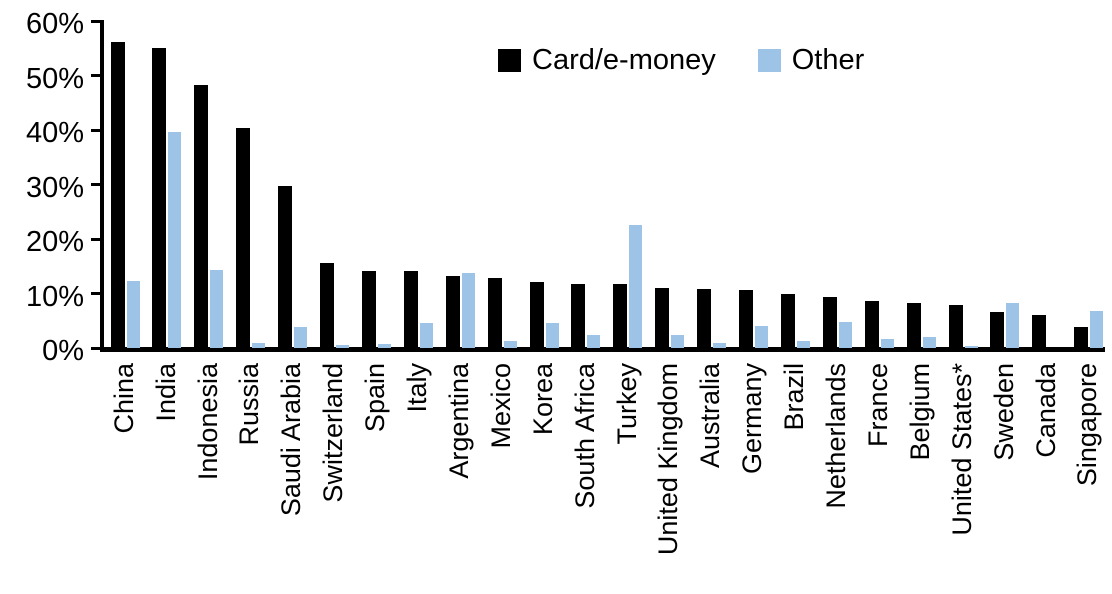 Image resolution: width=1112 pixels, height=594 pixels. What do you see at coordinates (165, 392) in the screenshot?
I see `x-axis-category-label-text: India` at bounding box center [165, 392].